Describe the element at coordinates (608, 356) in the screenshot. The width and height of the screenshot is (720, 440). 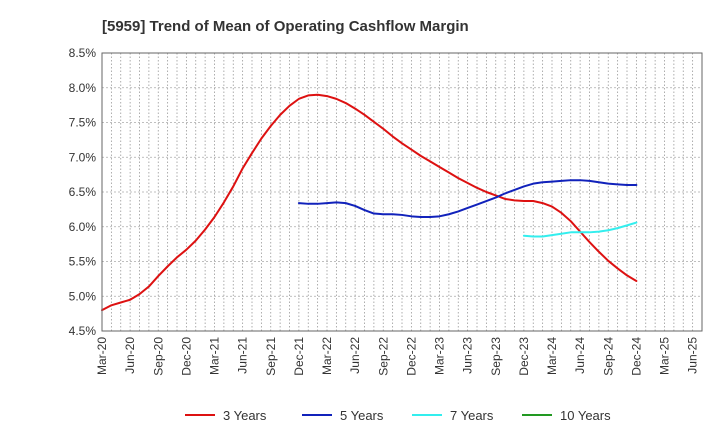
I see `x-tick-label: Sep-24` at that location.